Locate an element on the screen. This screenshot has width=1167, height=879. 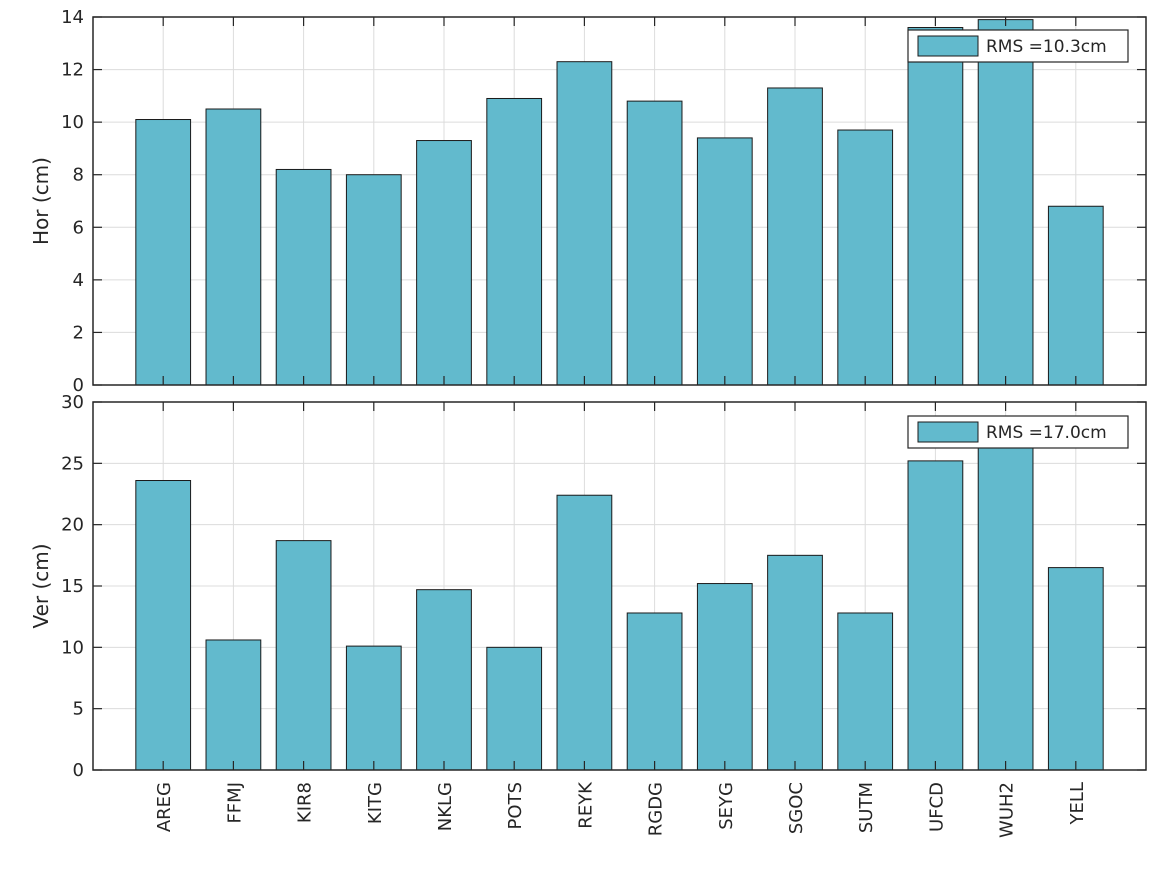
x-tick-label: AREG is located at coordinates (164, 807).